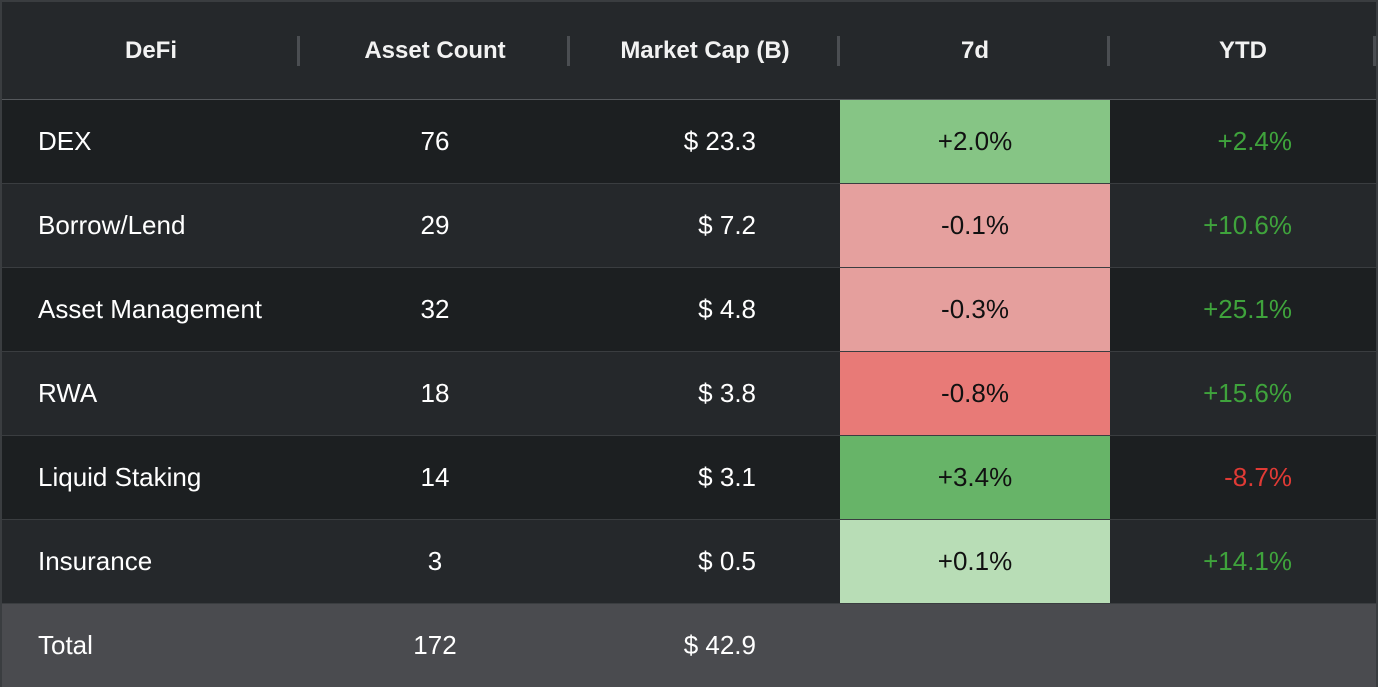  I want to click on total-7d-empty, so click(975, 645).